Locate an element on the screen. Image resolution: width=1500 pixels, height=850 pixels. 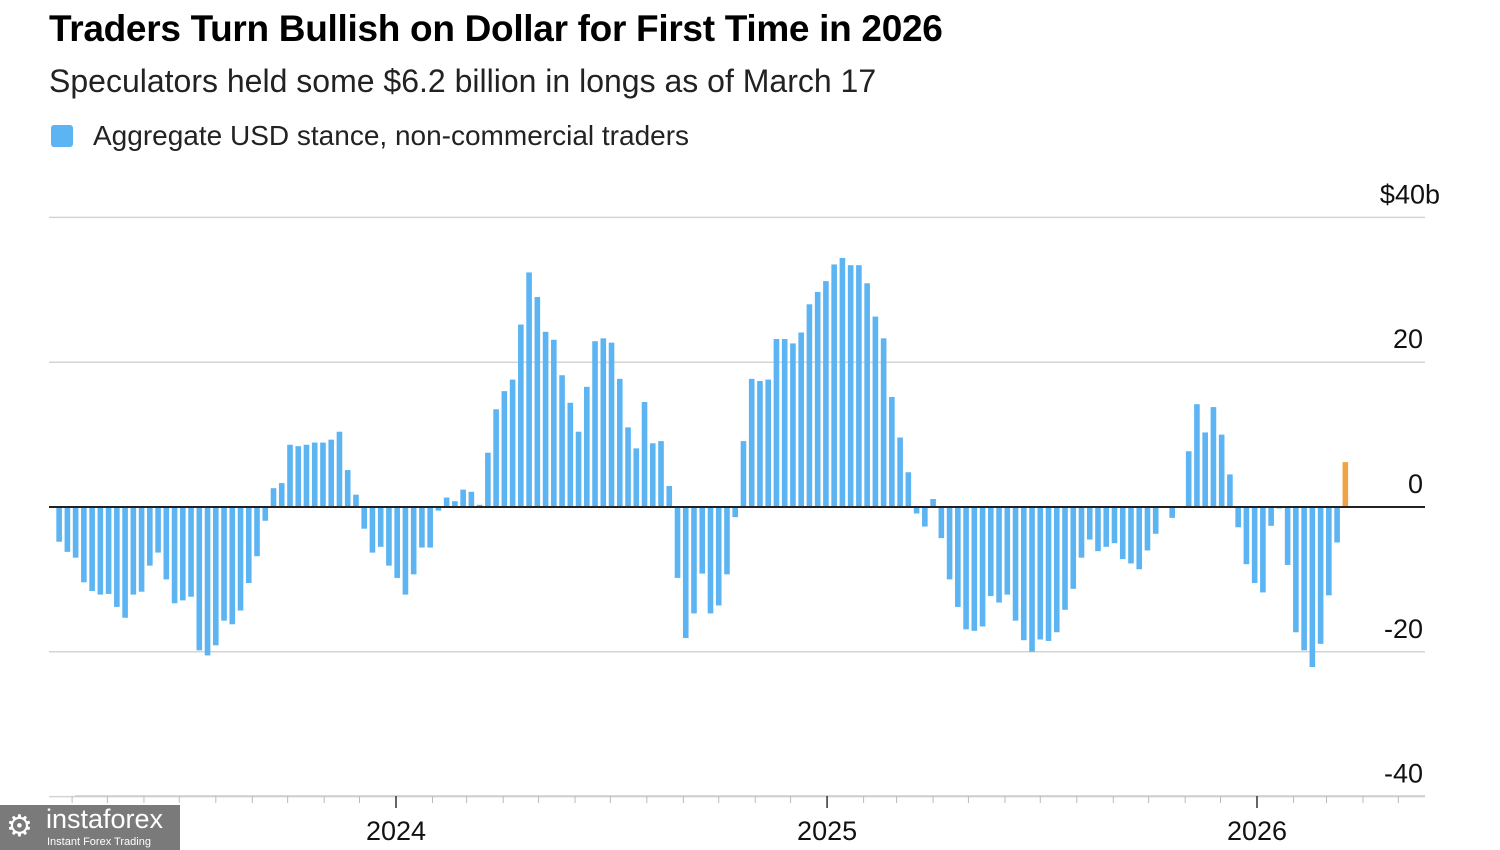
gear-logo-icon: ⚙ is located at coordinates (19, 826).